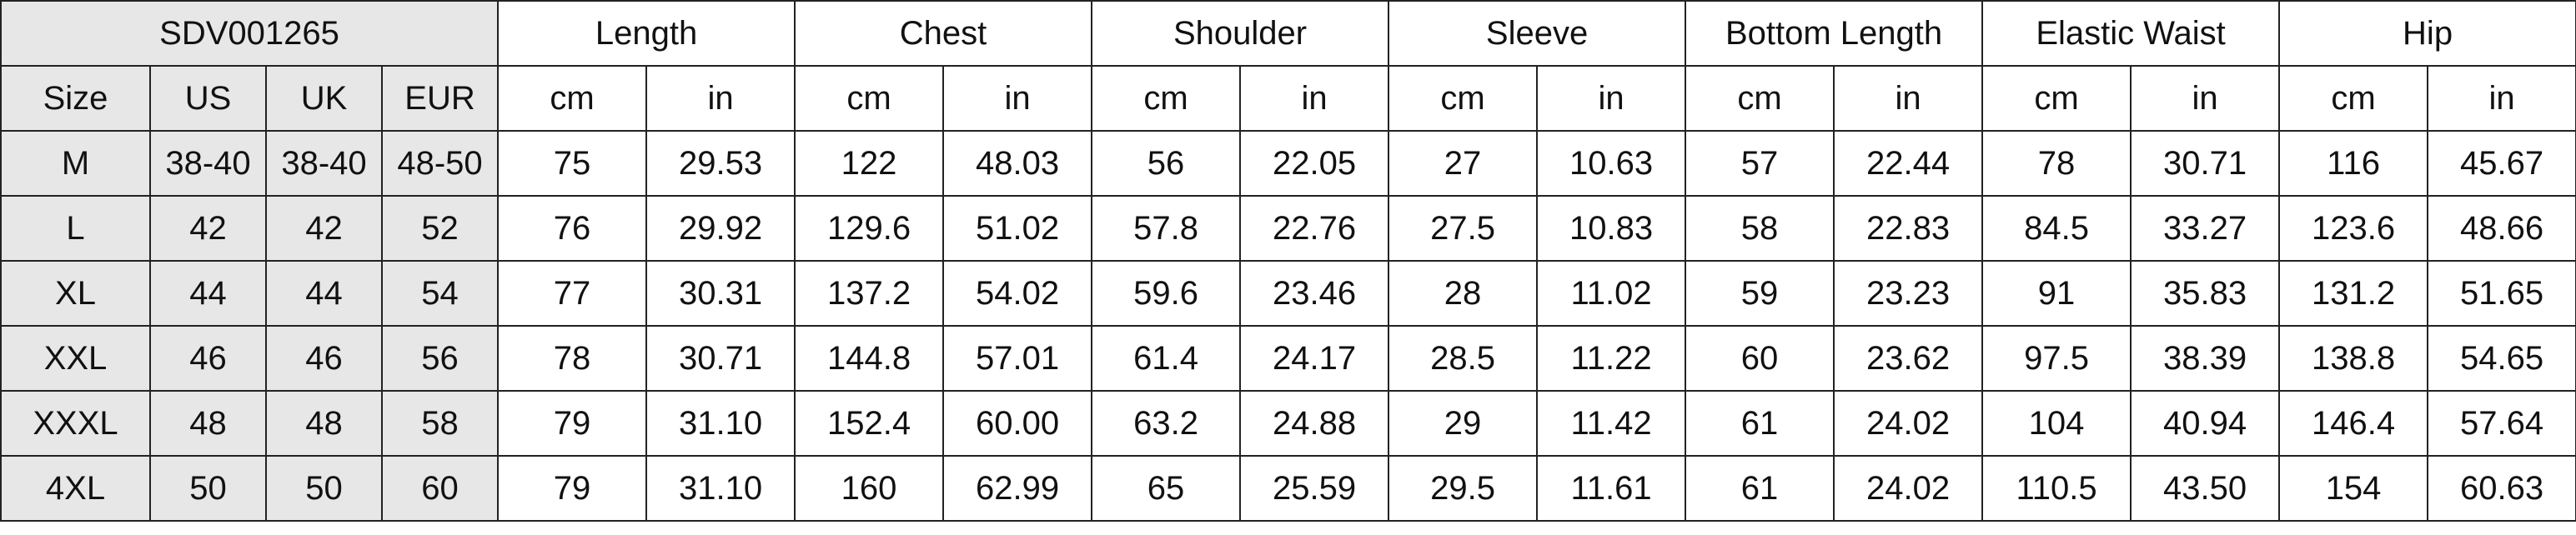 This screenshot has width=2576, height=535. Describe the element at coordinates (2205, 293) in the screenshot. I see `measurement-value-cell: 35.83` at that location.